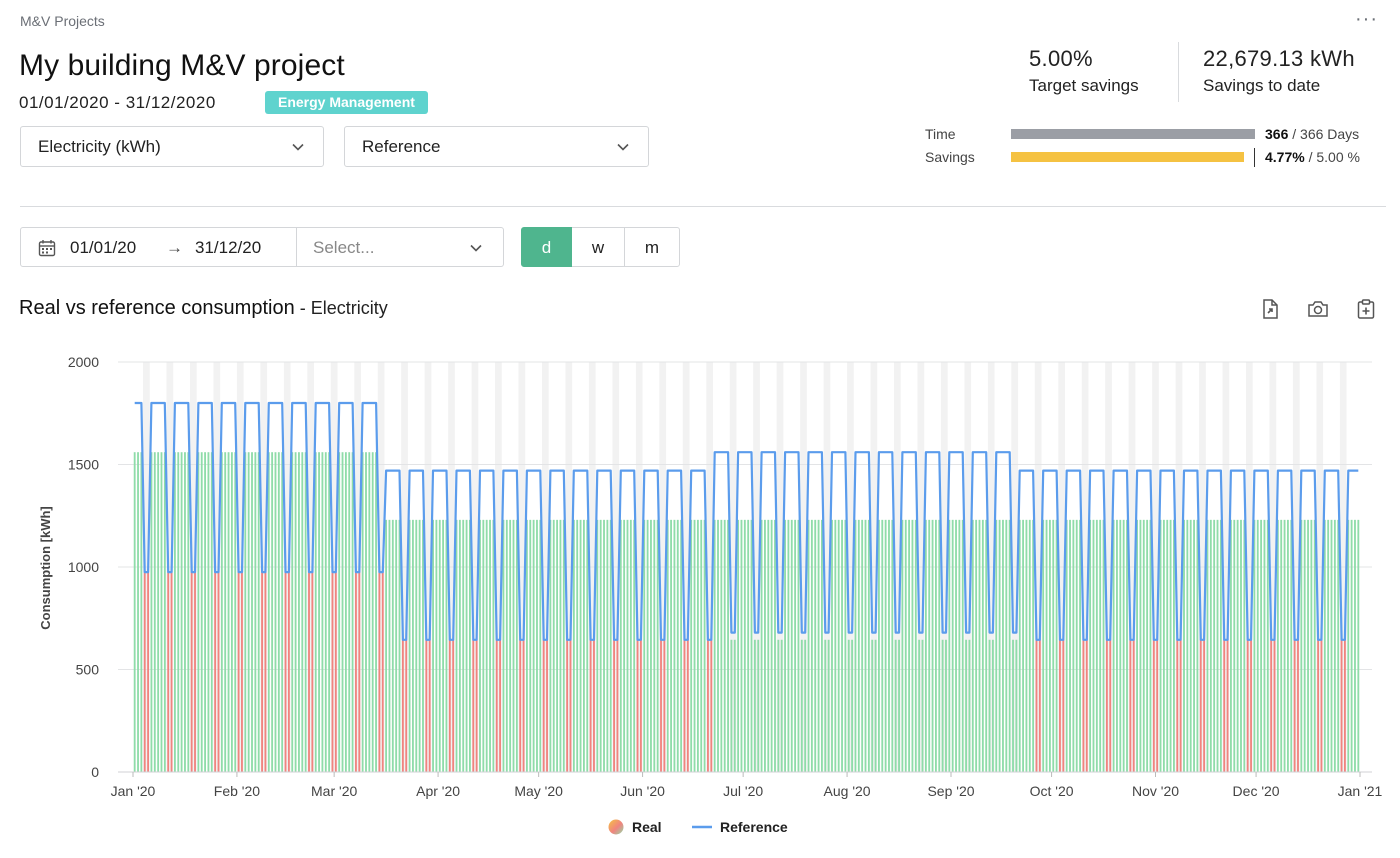 This screenshot has width=1400, height=858. What do you see at coordinates (647, 827) in the screenshot?
I see `legend-real-label: Real` at bounding box center [647, 827].